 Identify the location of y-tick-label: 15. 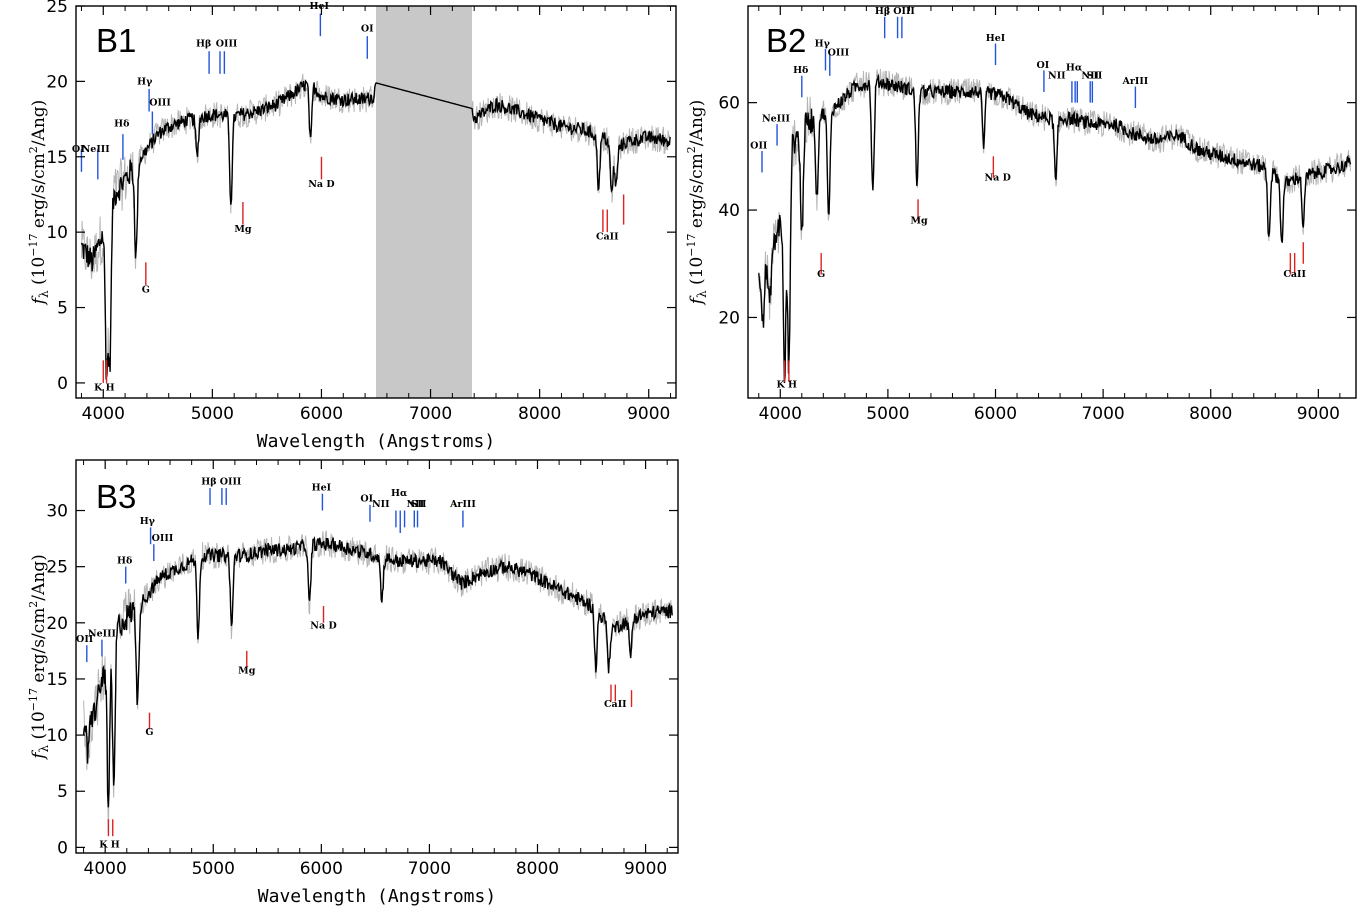
(57, 158).